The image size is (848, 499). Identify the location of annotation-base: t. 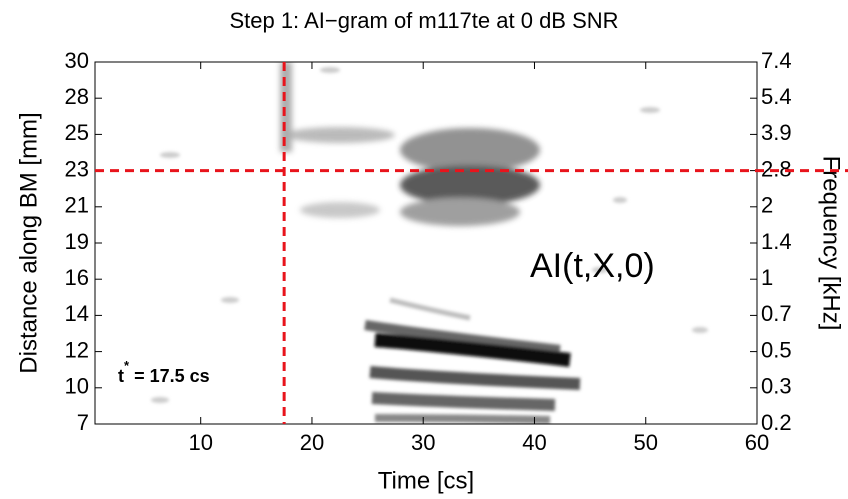
(121, 376).